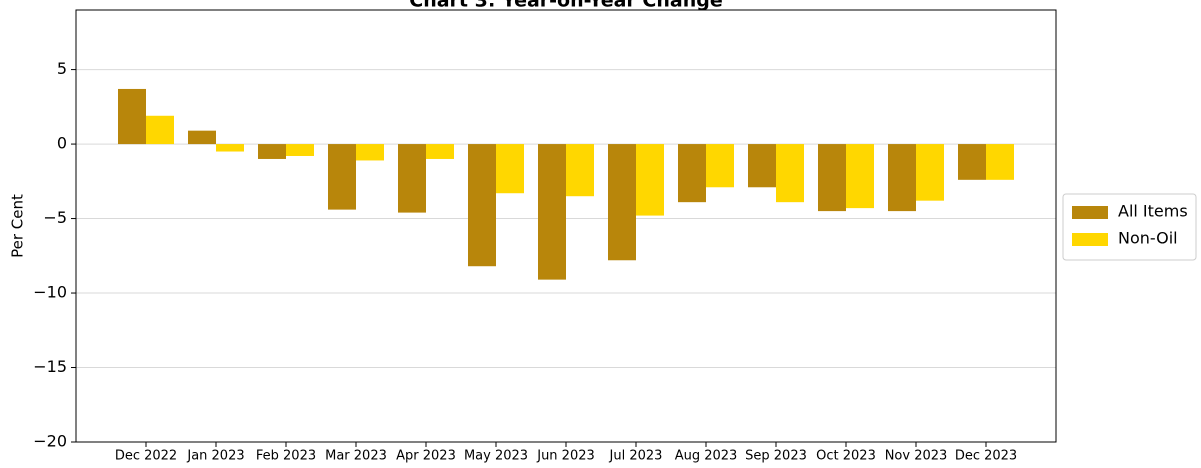  Describe the element at coordinates (776, 456) in the screenshot. I see `x-tick-label: Sep 2023` at that location.